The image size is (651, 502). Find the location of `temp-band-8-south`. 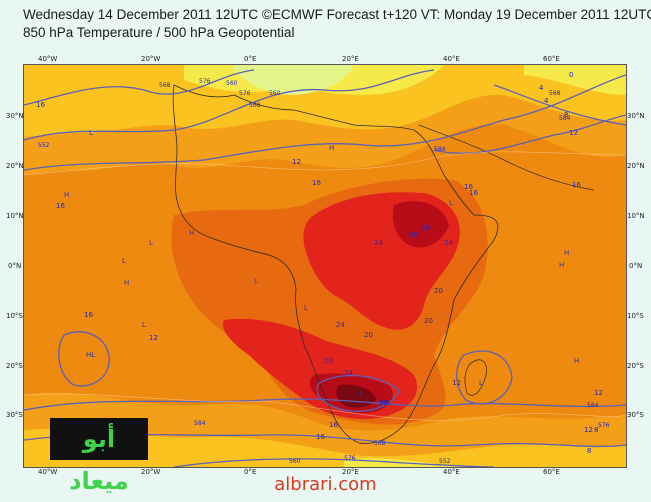

temp-band-8-south is located at coordinates (325, 447).